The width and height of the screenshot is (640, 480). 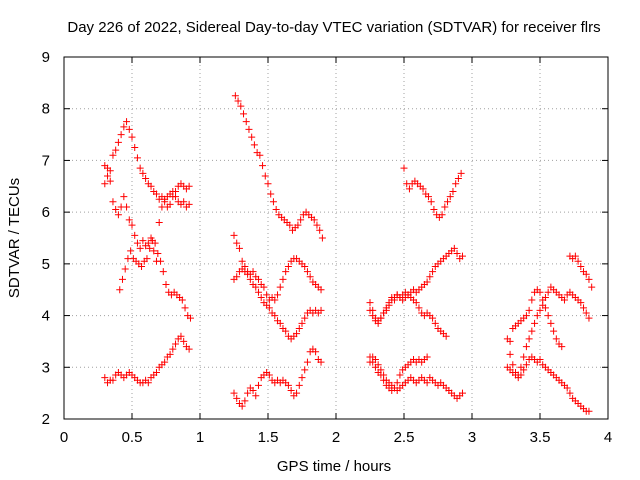 I want to click on series-track-4c, so click(x=548, y=384).